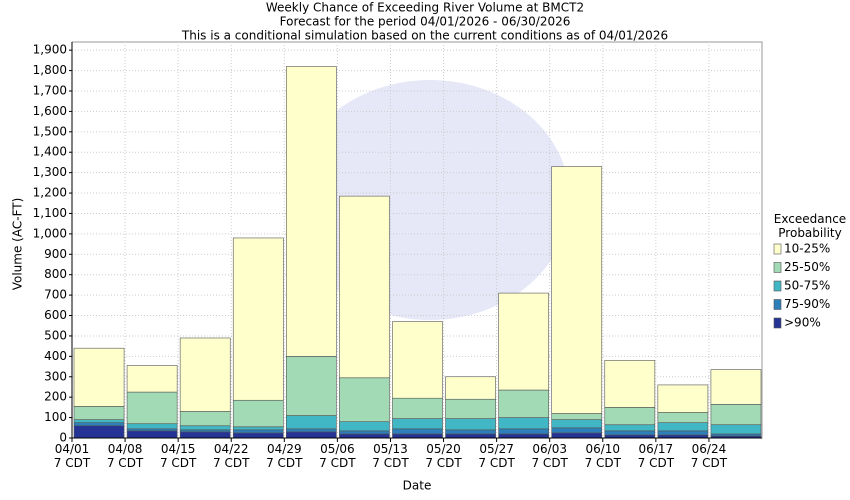  Describe the element at coordinates (55, 335) in the screenshot. I see `y-tick-label: 500` at that location.